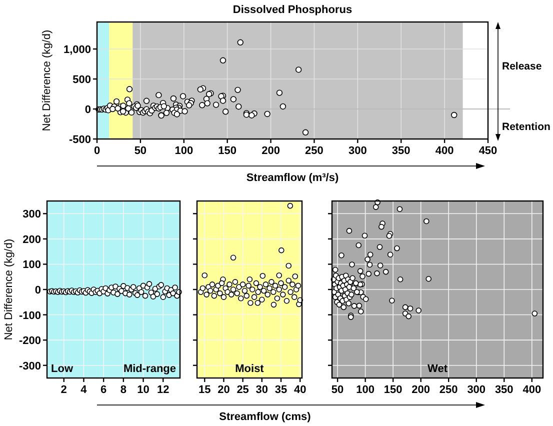 The image size is (553, 426). I want to click on y-tick-label: -500, so click(79, 140).